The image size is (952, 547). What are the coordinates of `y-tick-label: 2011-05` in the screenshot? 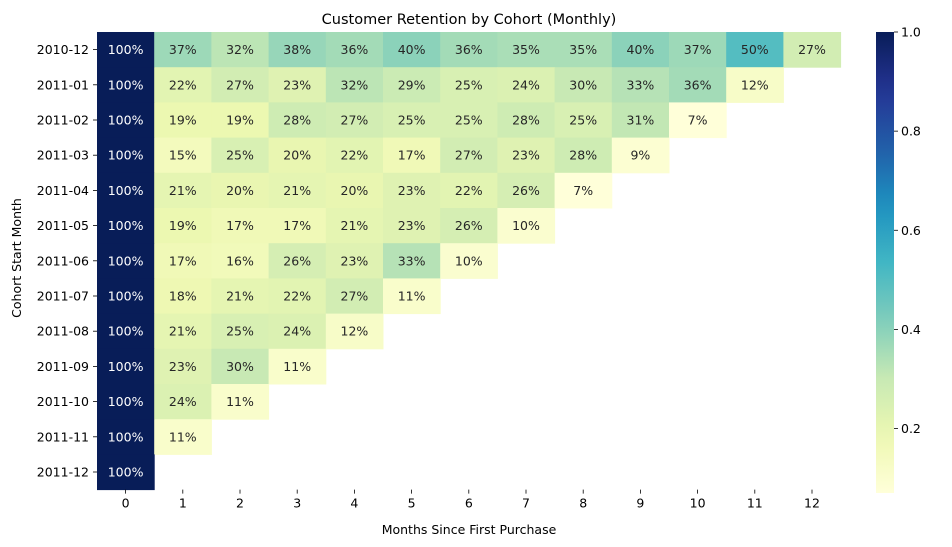 It's located at (63, 225).